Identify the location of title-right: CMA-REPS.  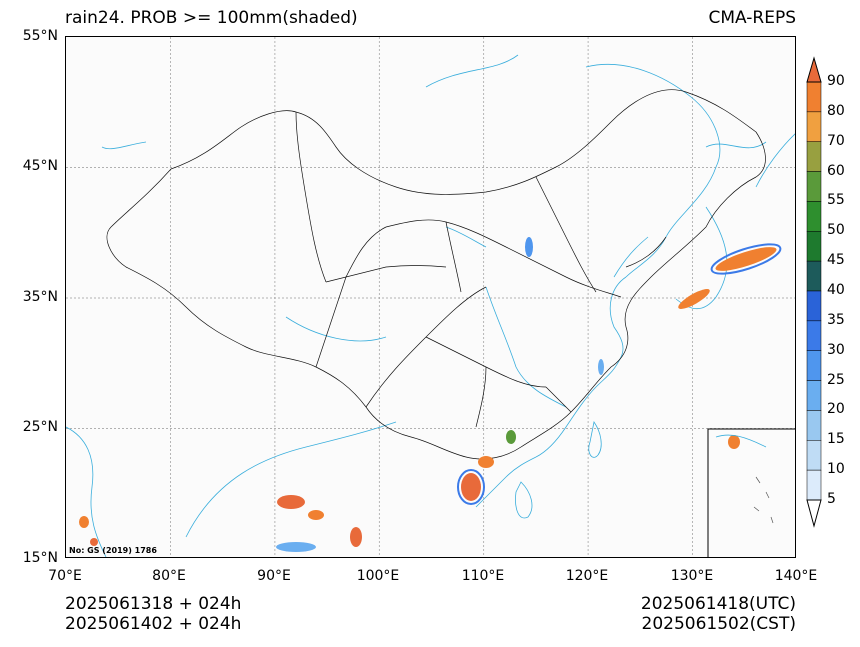
(752, 18).